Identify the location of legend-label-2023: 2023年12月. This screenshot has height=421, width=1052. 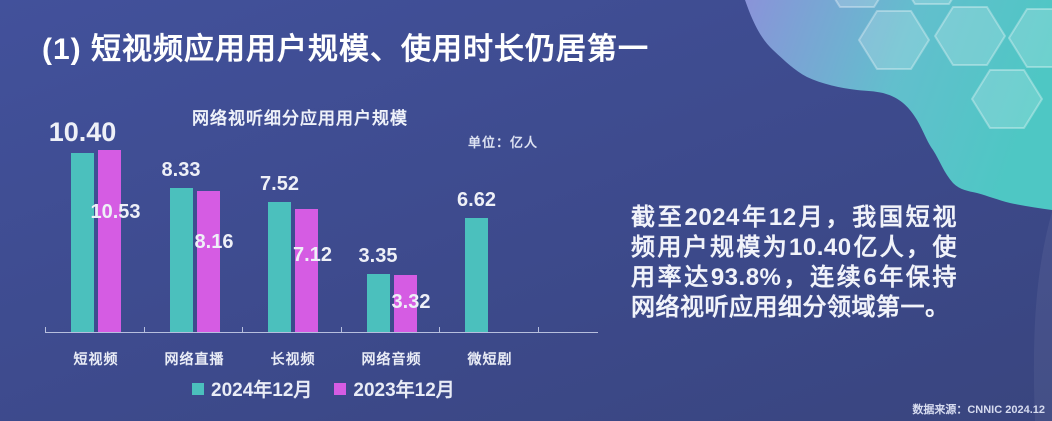
(404, 390).